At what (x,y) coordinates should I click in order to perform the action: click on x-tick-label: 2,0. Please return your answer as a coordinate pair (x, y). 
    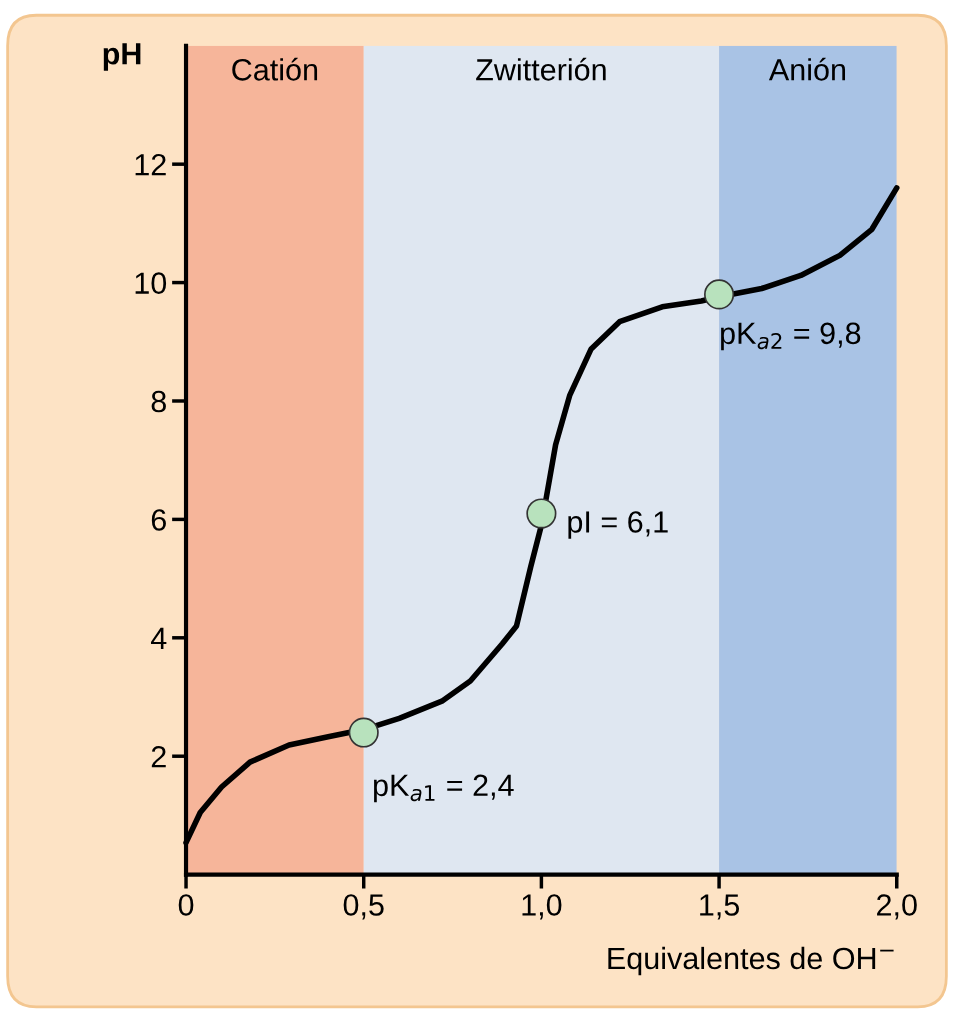
    Looking at the image, I should click on (897, 907).